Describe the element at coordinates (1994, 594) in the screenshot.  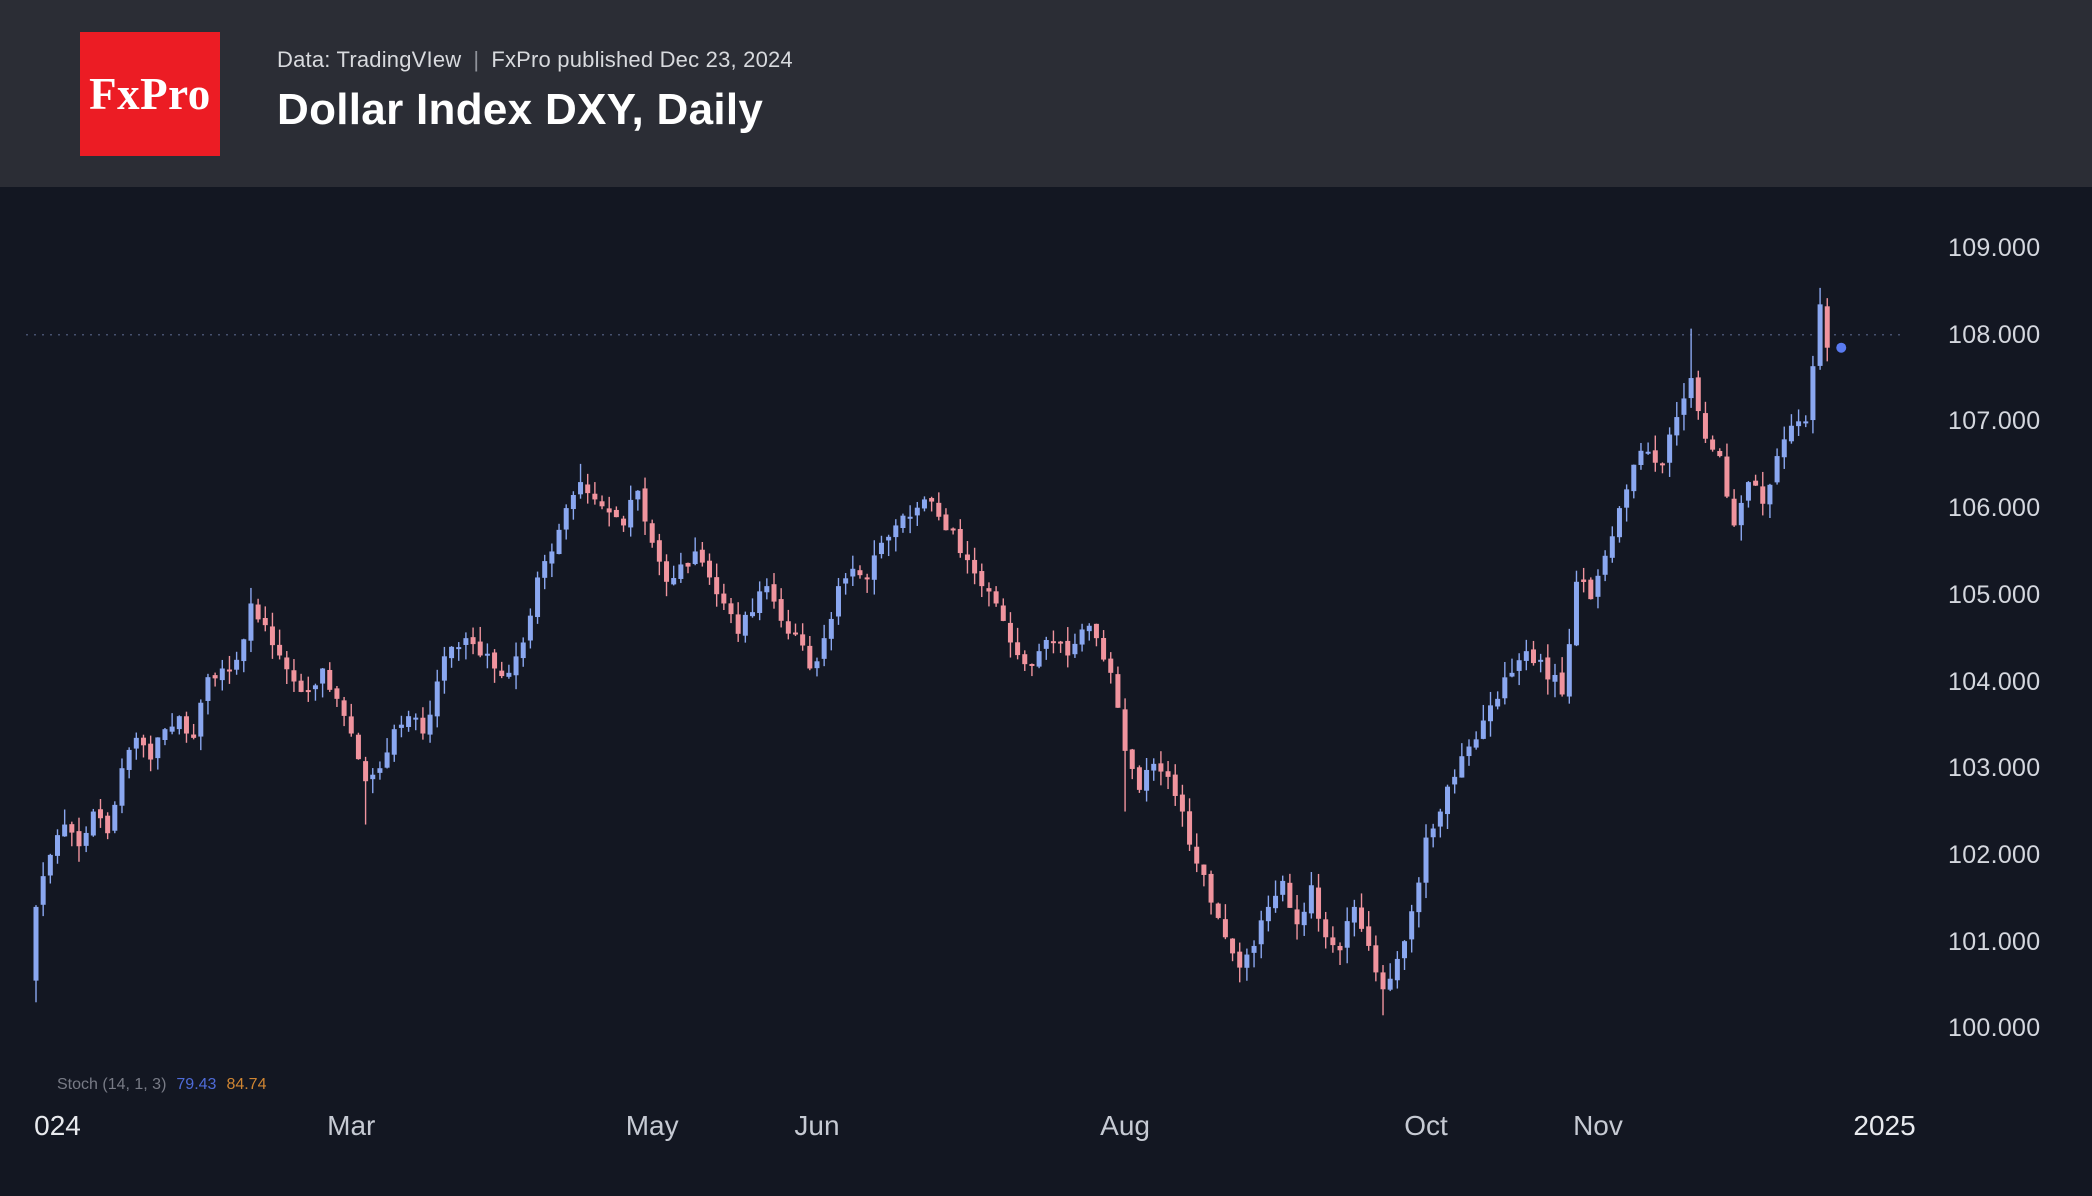
I see `price-tick-label: 105.000` at that location.